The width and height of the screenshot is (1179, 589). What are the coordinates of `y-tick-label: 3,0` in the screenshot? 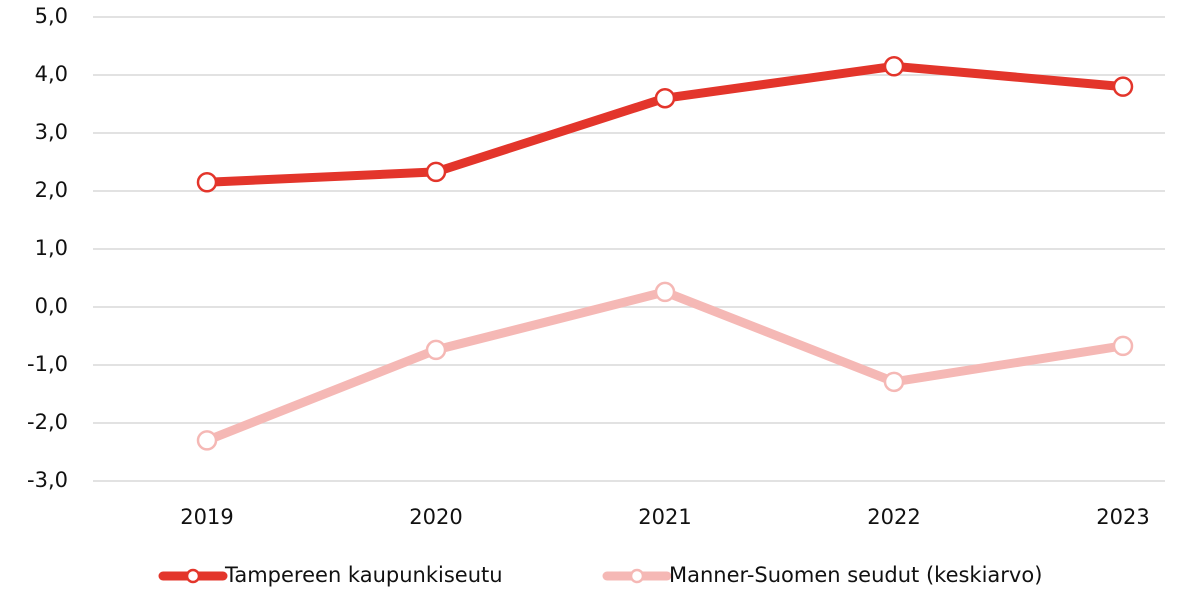 It's located at (51, 132).